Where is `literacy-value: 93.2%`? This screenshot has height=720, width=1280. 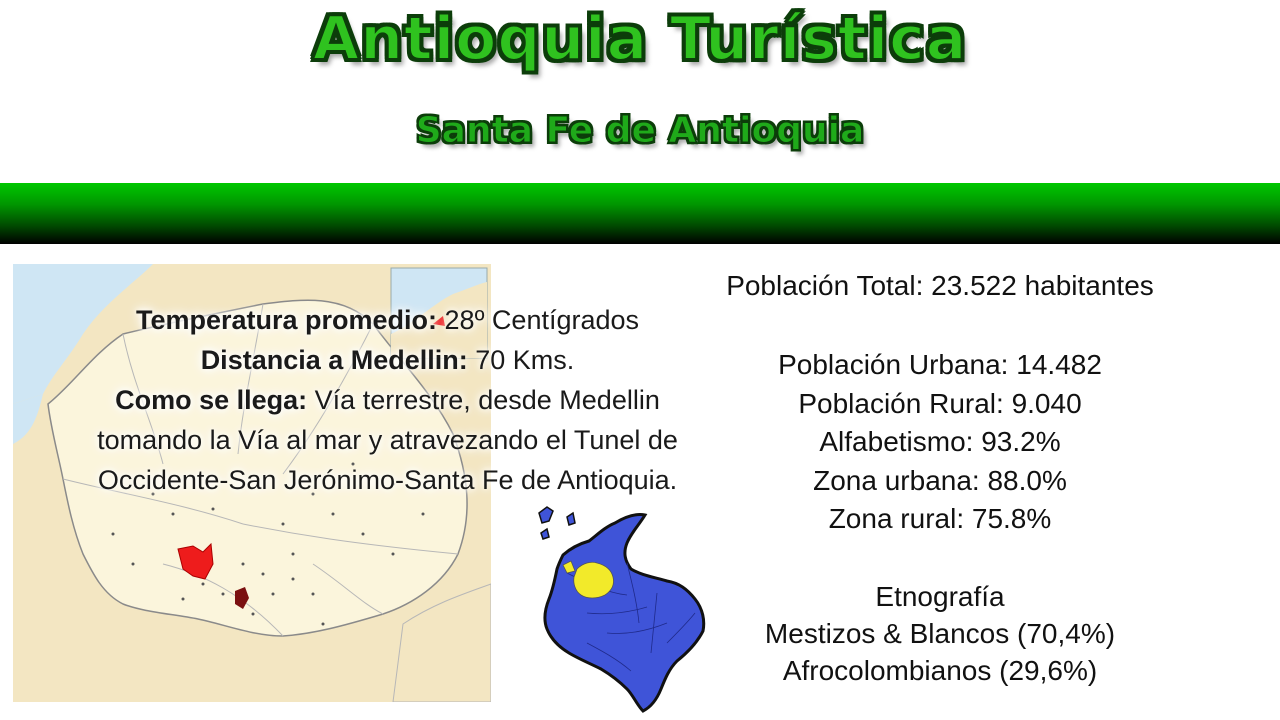
literacy-value: 93.2% is located at coordinates (1017, 441).